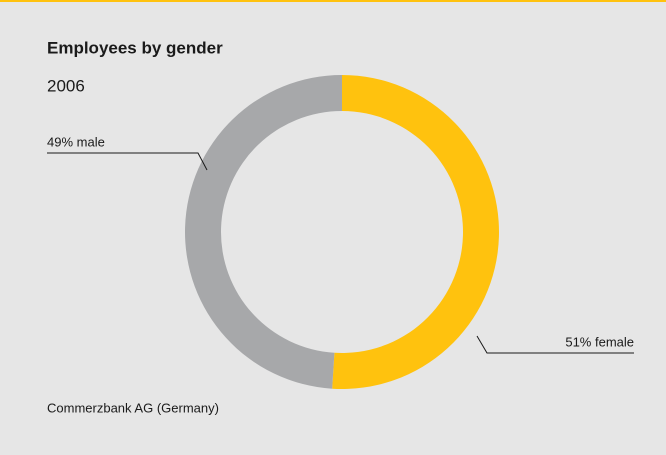  What do you see at coordinates (133, 407) in the screenshot?
I see `source-note: Commerzbank AG (Germany)` at bounding box center [133, 407].